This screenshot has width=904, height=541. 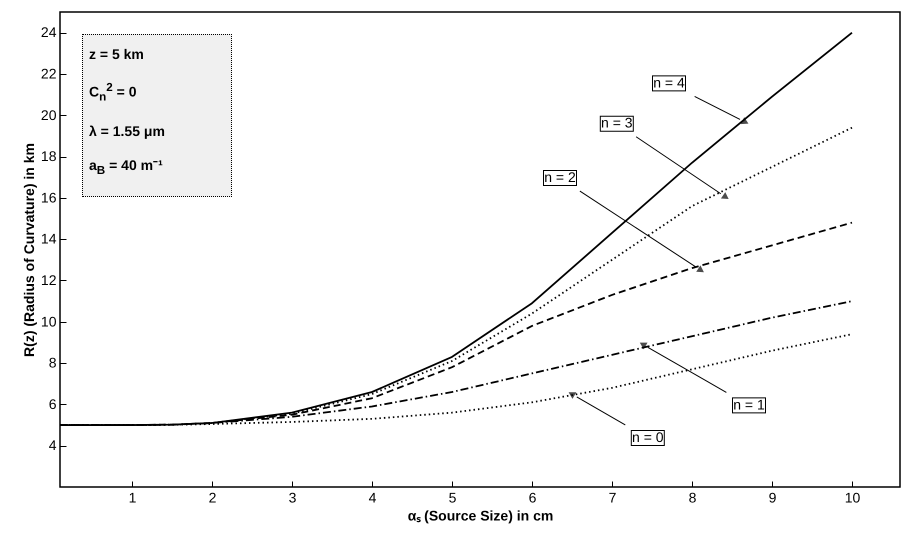 What do you see at coordinates (212, 498) in the screenshot?
I see `x-tick-label: 2` at bounding box center [212, 498].